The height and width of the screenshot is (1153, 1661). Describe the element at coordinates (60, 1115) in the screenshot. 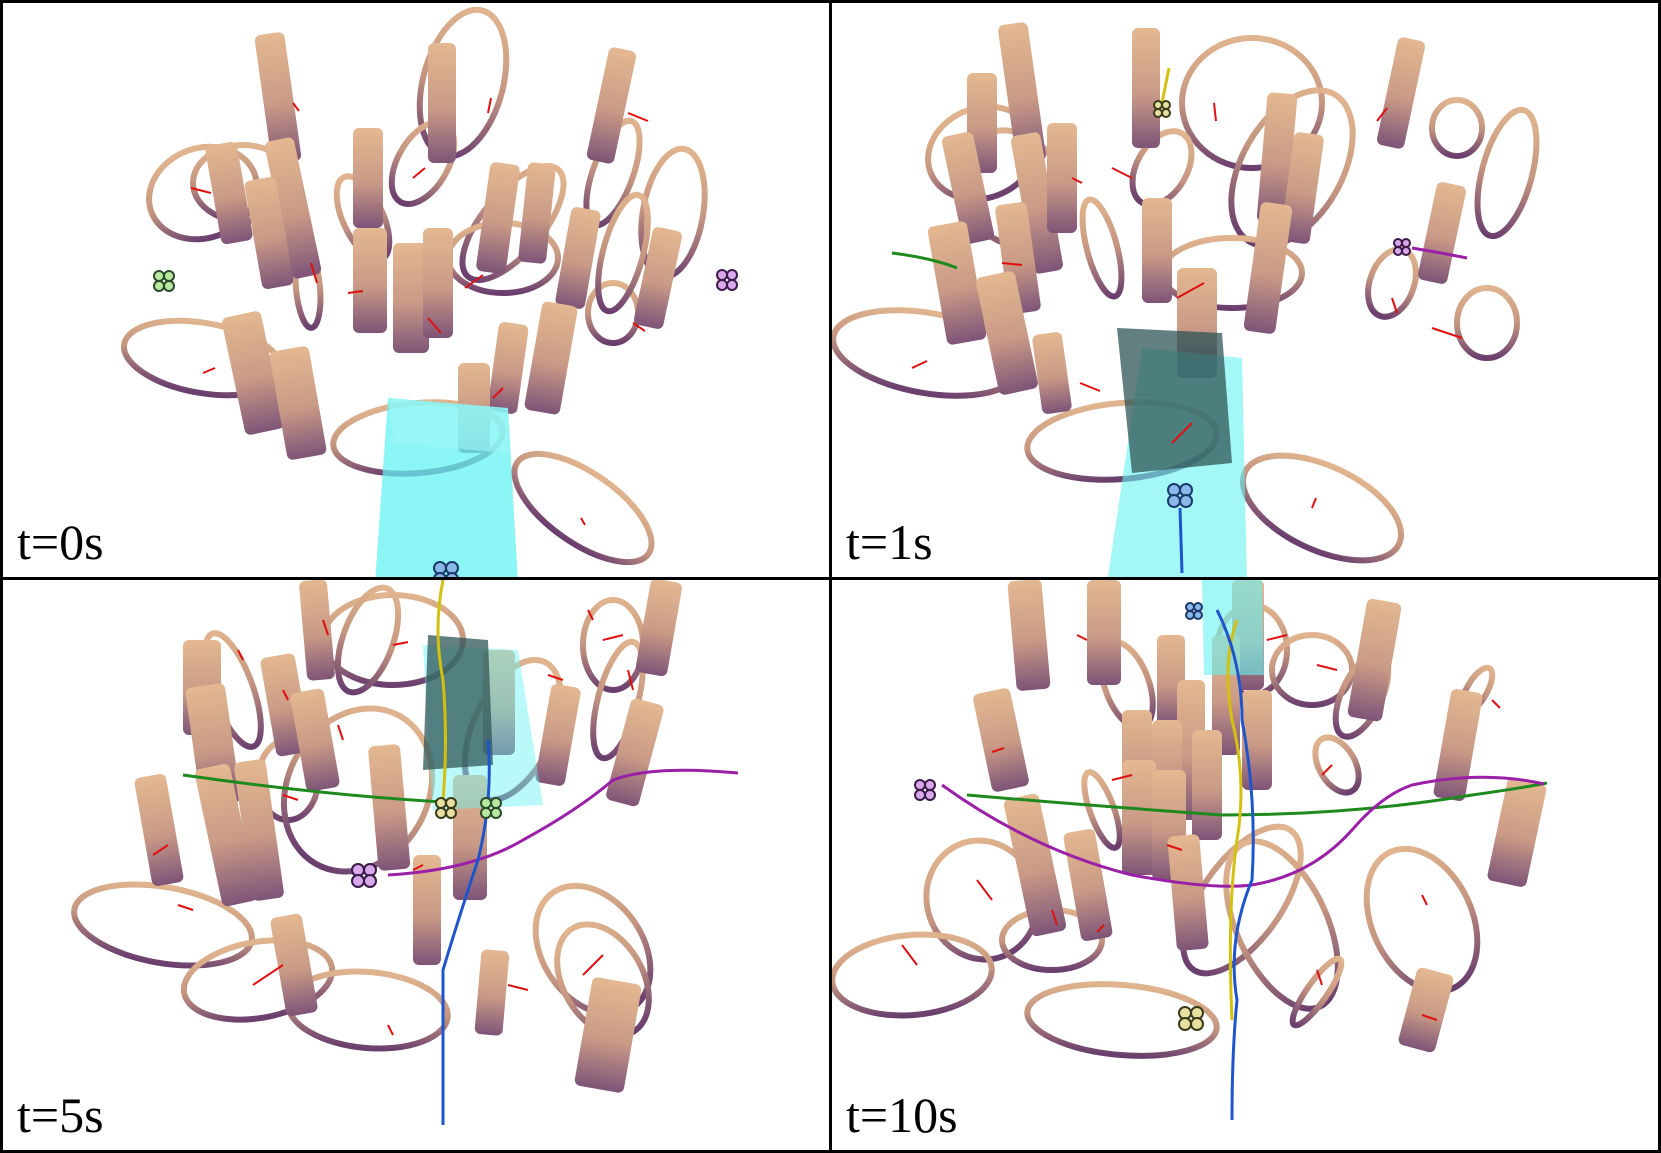

I see `time-label: t=5s` at that location.